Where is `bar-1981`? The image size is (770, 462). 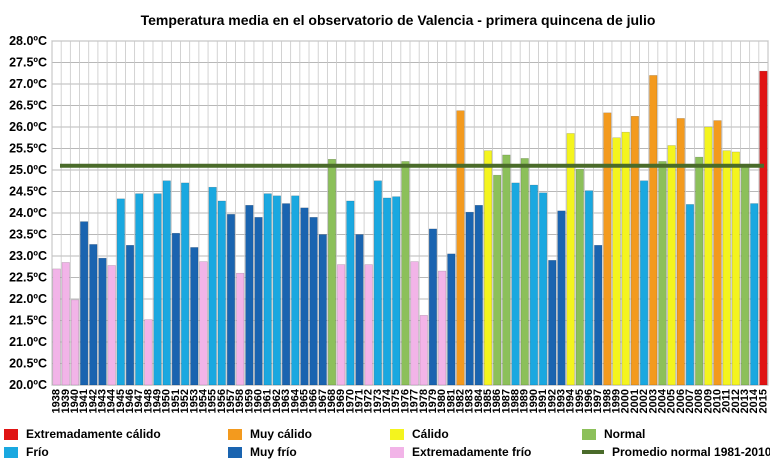 bar-1981 is located at coordinates (451, 319).